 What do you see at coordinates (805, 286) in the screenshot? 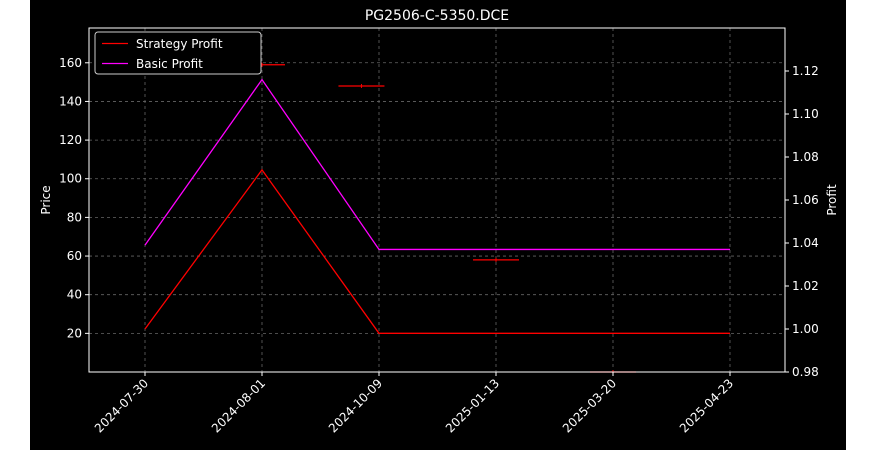
I see `profit-tick-label: 1.02` at bounding box center [805, 286].